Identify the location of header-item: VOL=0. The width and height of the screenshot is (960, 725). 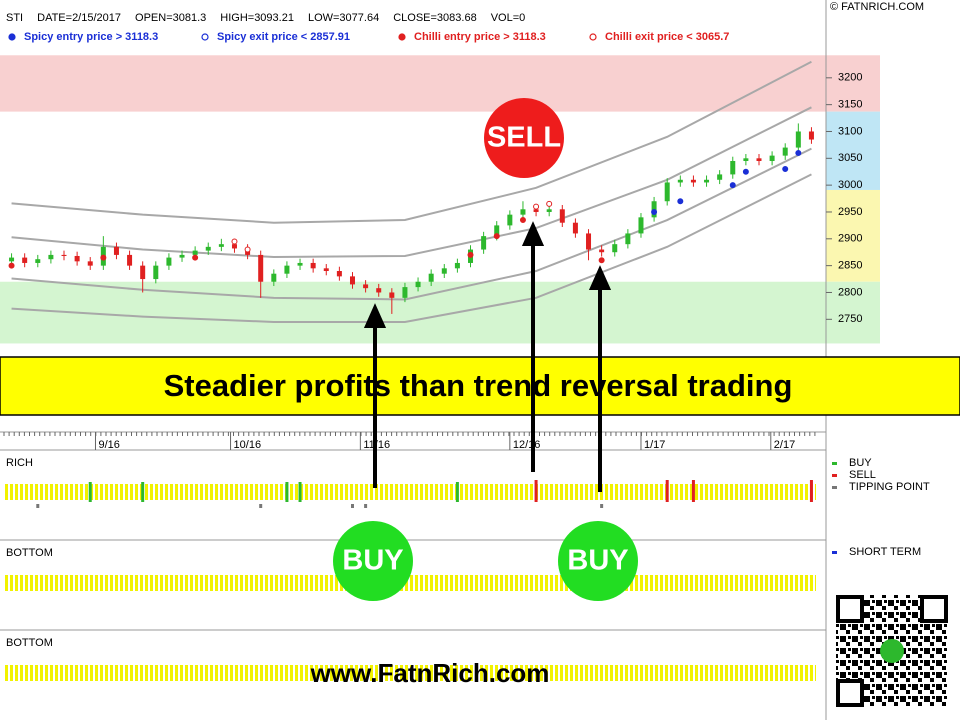
(508, 18).